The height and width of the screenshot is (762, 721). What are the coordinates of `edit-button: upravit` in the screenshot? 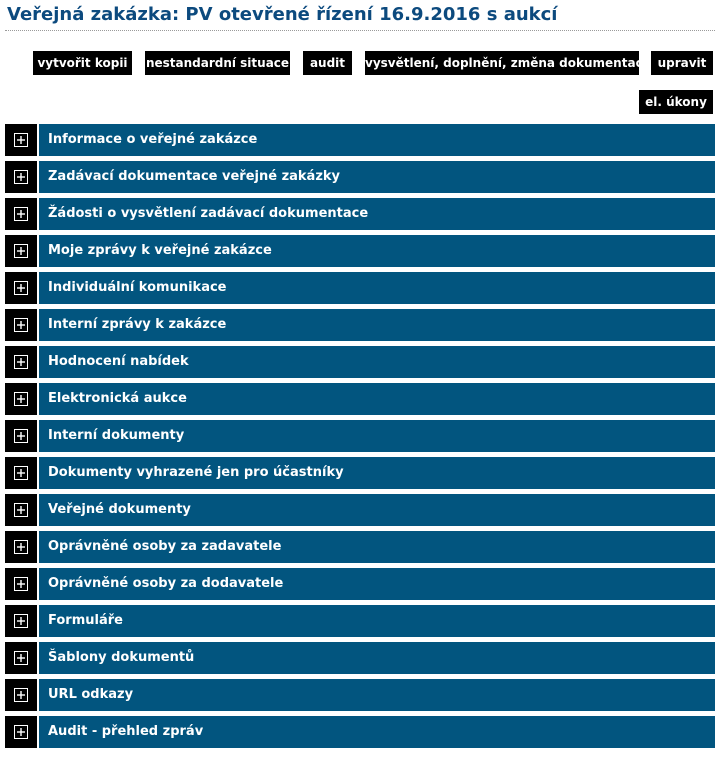 It's located at (682, 63).